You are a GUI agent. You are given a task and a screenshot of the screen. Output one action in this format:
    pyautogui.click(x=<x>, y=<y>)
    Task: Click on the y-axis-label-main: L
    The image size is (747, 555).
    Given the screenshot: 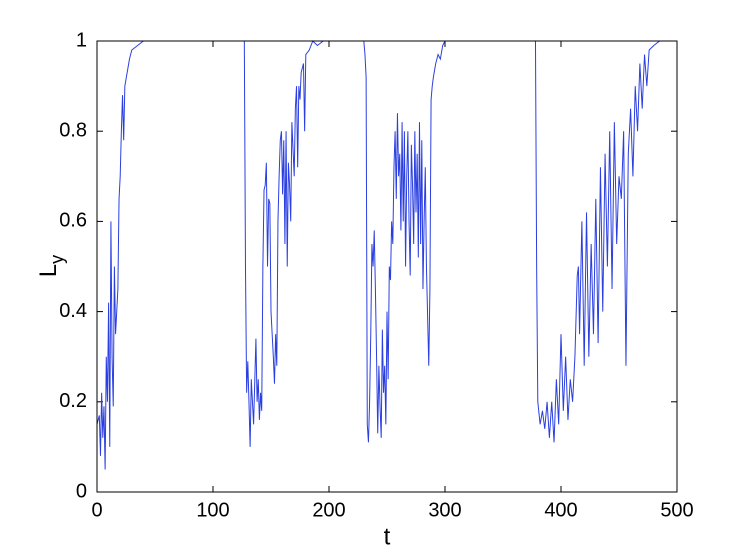 What is the action you would take?
    pyautogui.click(x=48, y=270)
    